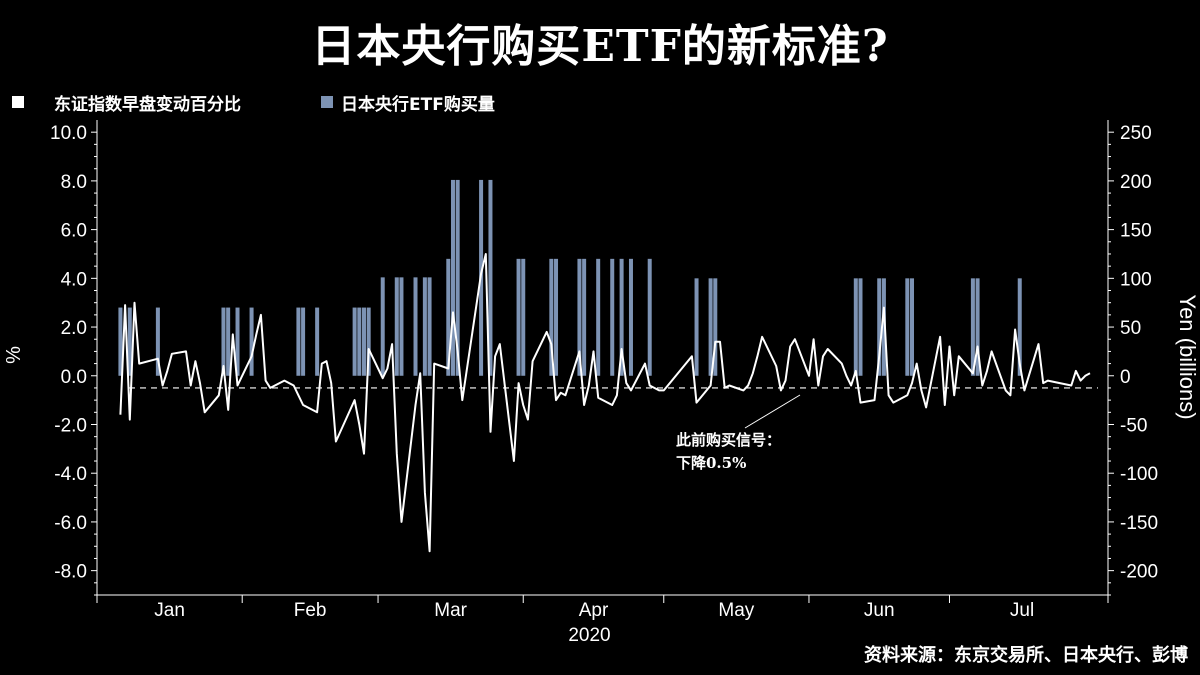 The height and width of the screenshot is (675, 1200). I want to click on left-tick-label: -2.0, so click(70, 425).